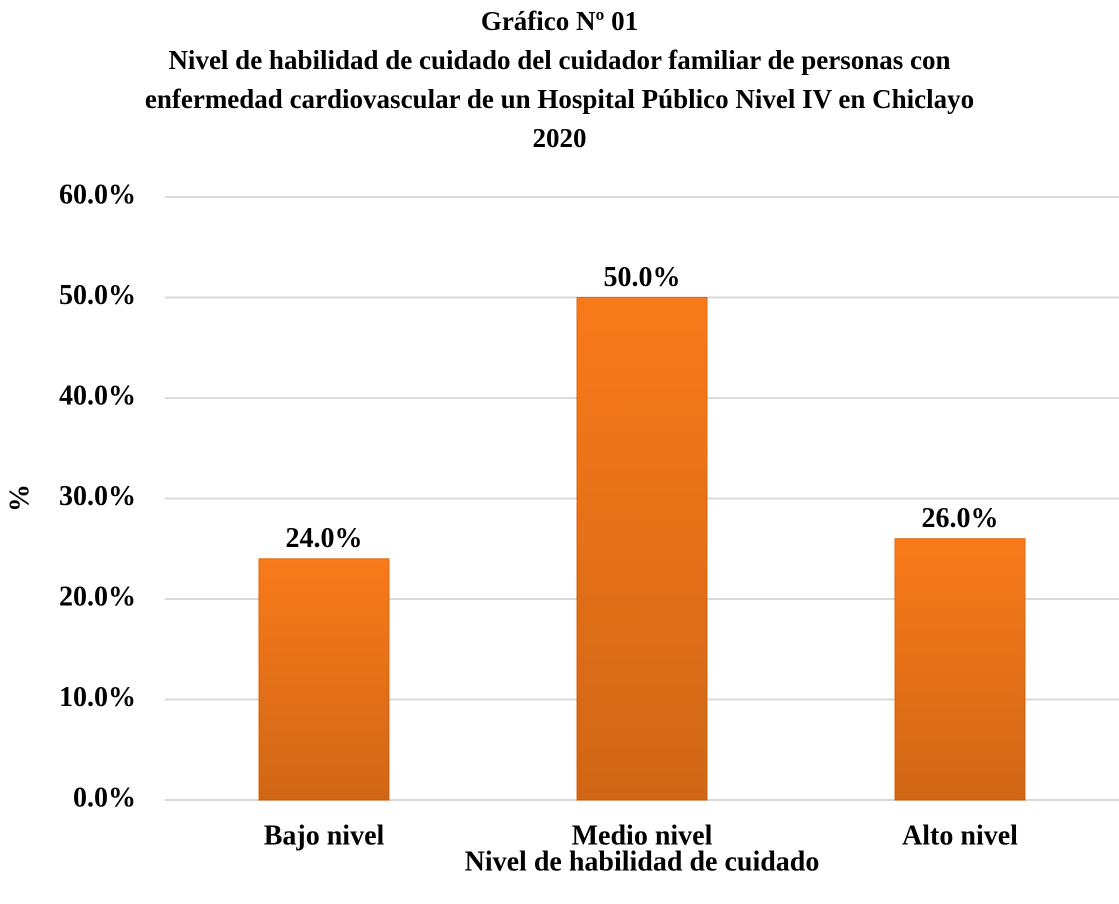 Image resolution: width=1119 pixels, height=904 pixels. I want to click on y-tick-label: 40.0%, so click(97, 395).